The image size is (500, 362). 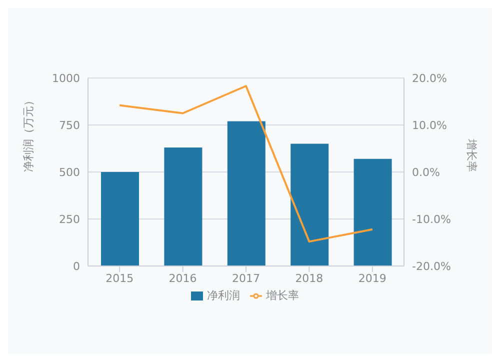 What do you see at coordinates (69, 219) in the screenshot?
I see `y-tick-label: 250` at bounding box center [69, 219].